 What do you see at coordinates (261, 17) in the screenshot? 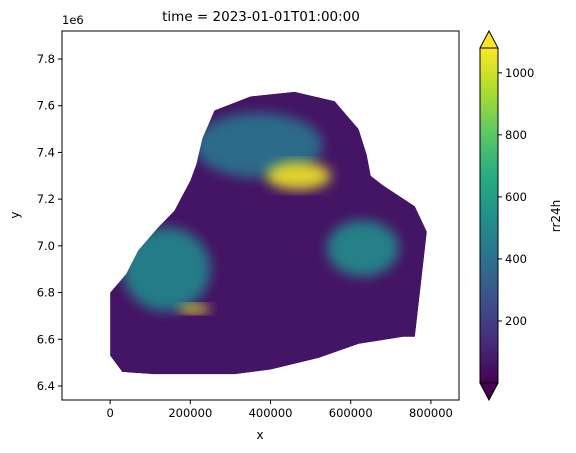
I see `chart-title: time = 2023-01-01T01:00:00` at bounding box center [261, 17].